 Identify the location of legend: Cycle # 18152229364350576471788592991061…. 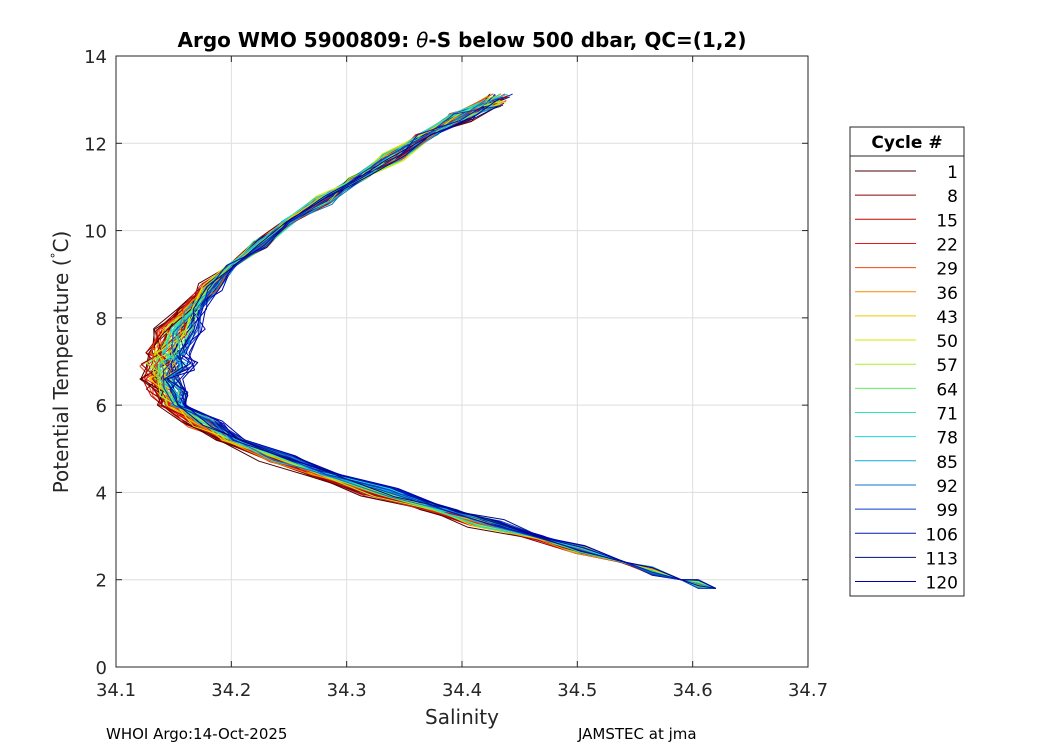
(907, 361).